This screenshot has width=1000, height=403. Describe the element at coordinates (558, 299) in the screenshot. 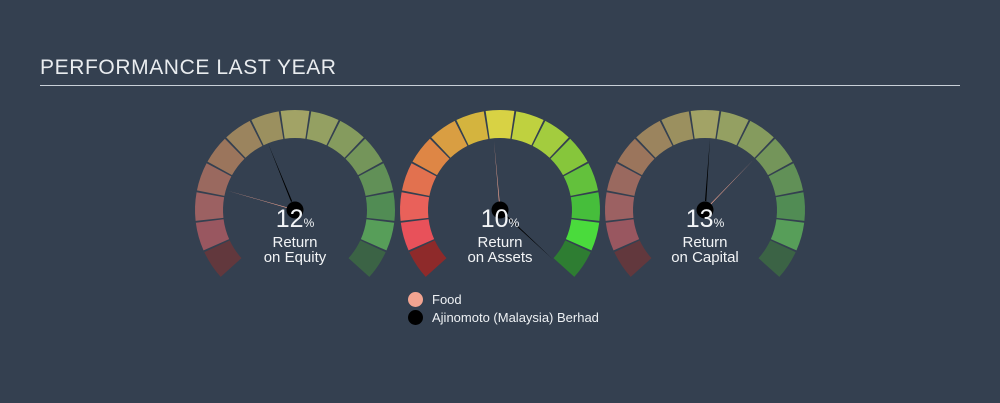

I see `legend-item-food: Food` at that location.